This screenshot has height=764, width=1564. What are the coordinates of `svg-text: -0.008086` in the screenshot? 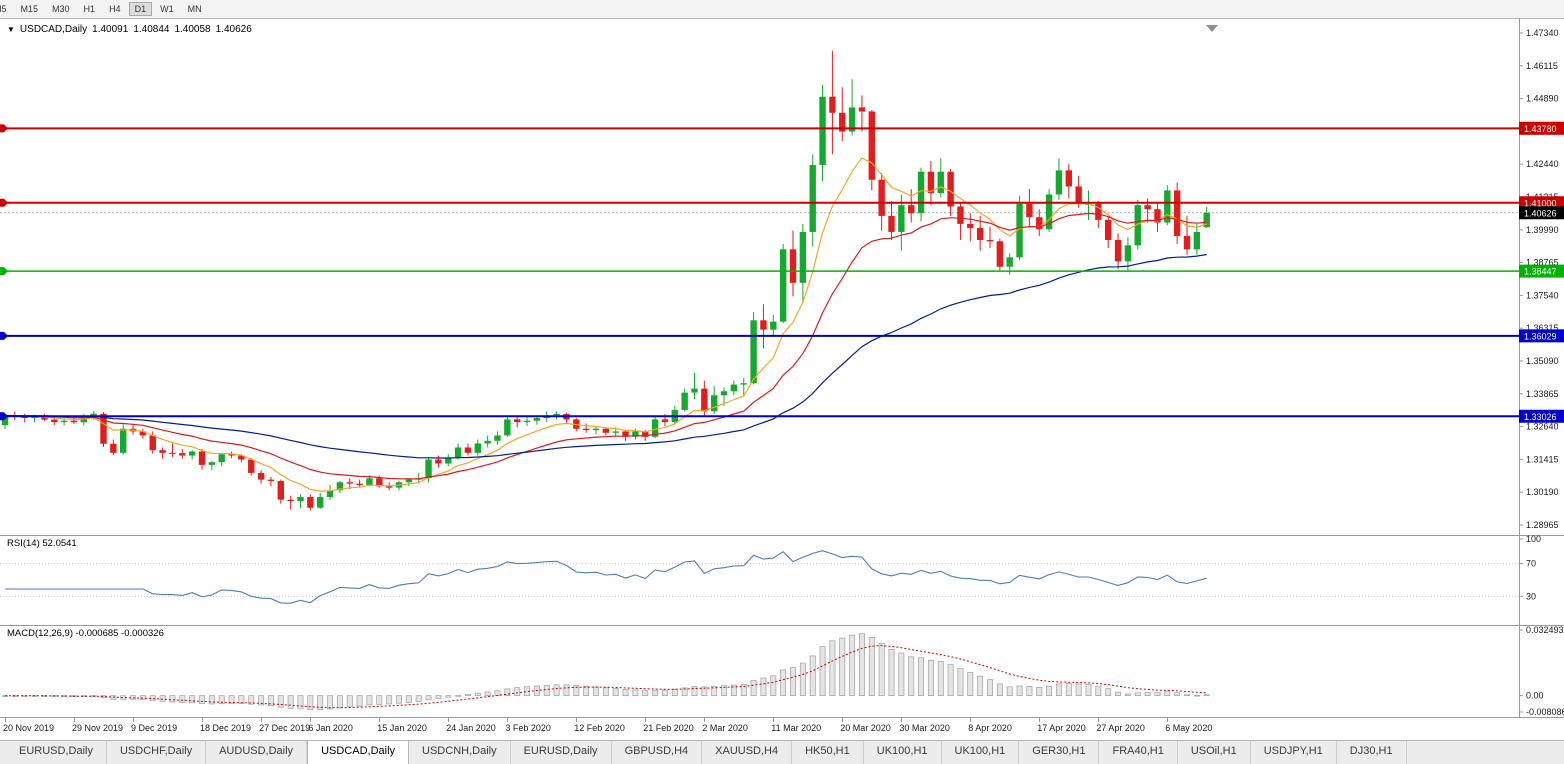 It's located at (1545, 712).